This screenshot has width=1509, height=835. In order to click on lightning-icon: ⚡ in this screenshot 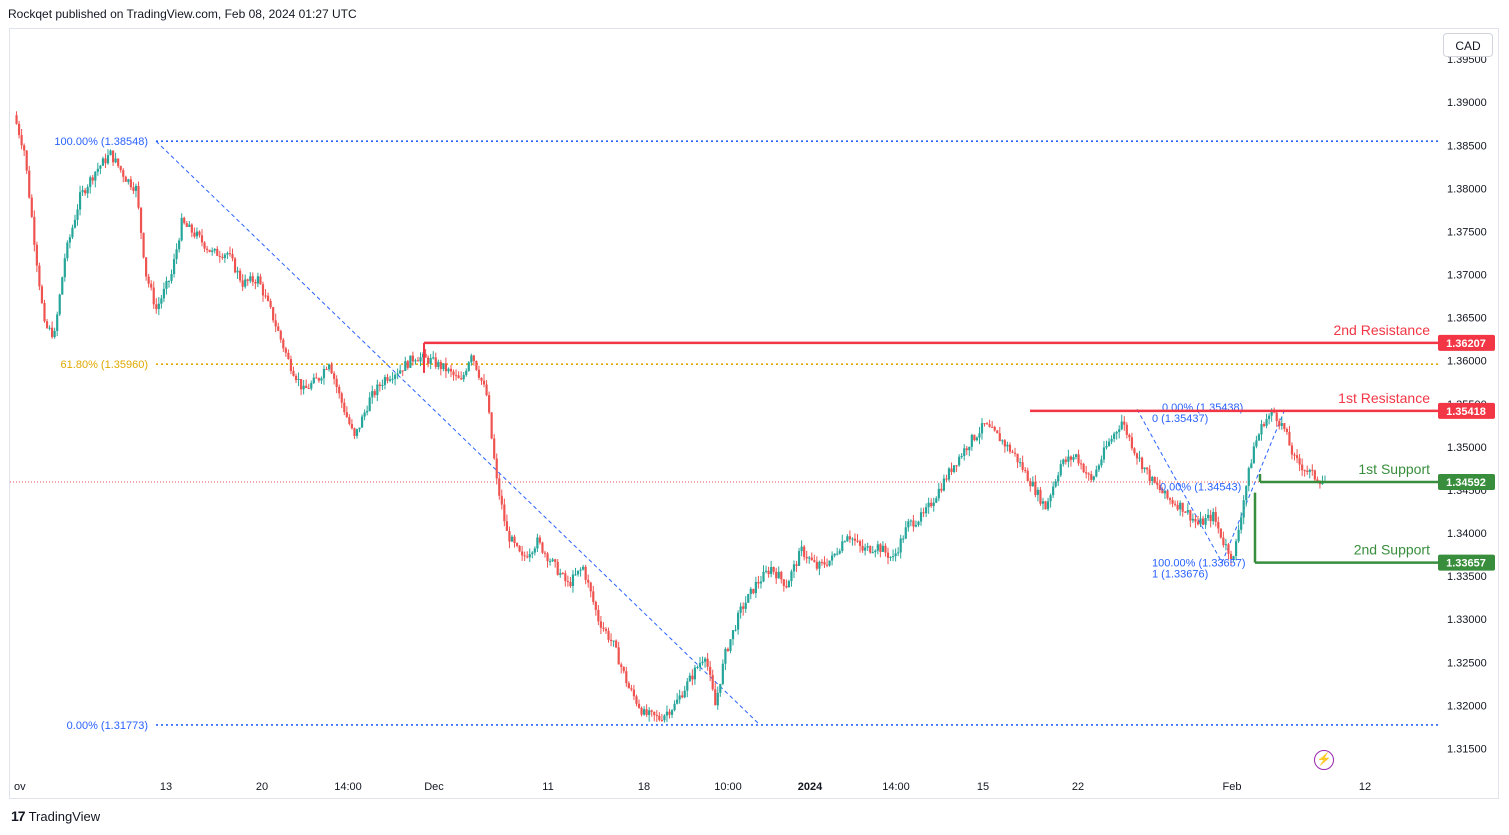, I will do `click(1324, 760)`.